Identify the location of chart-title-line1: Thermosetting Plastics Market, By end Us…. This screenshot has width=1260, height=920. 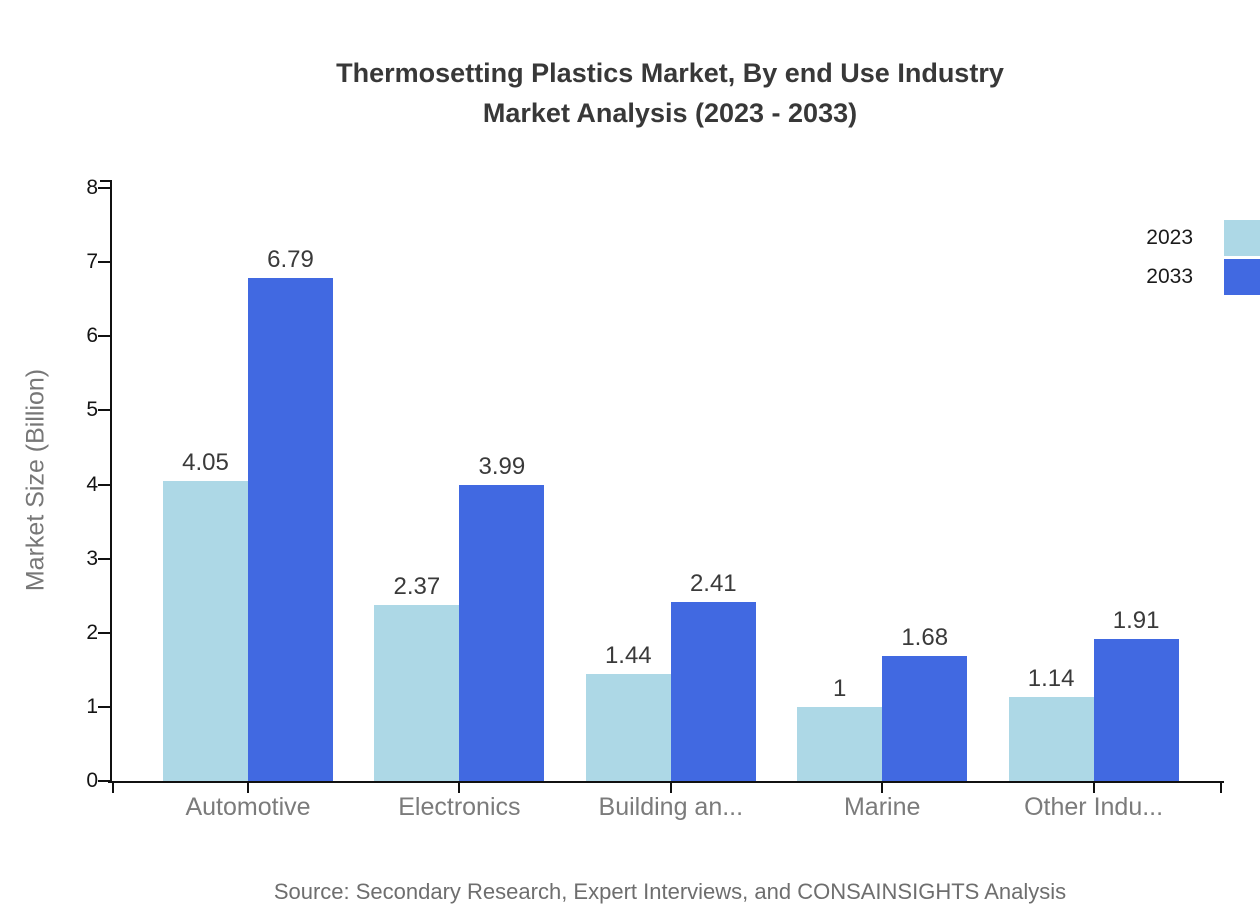
(670, 73).